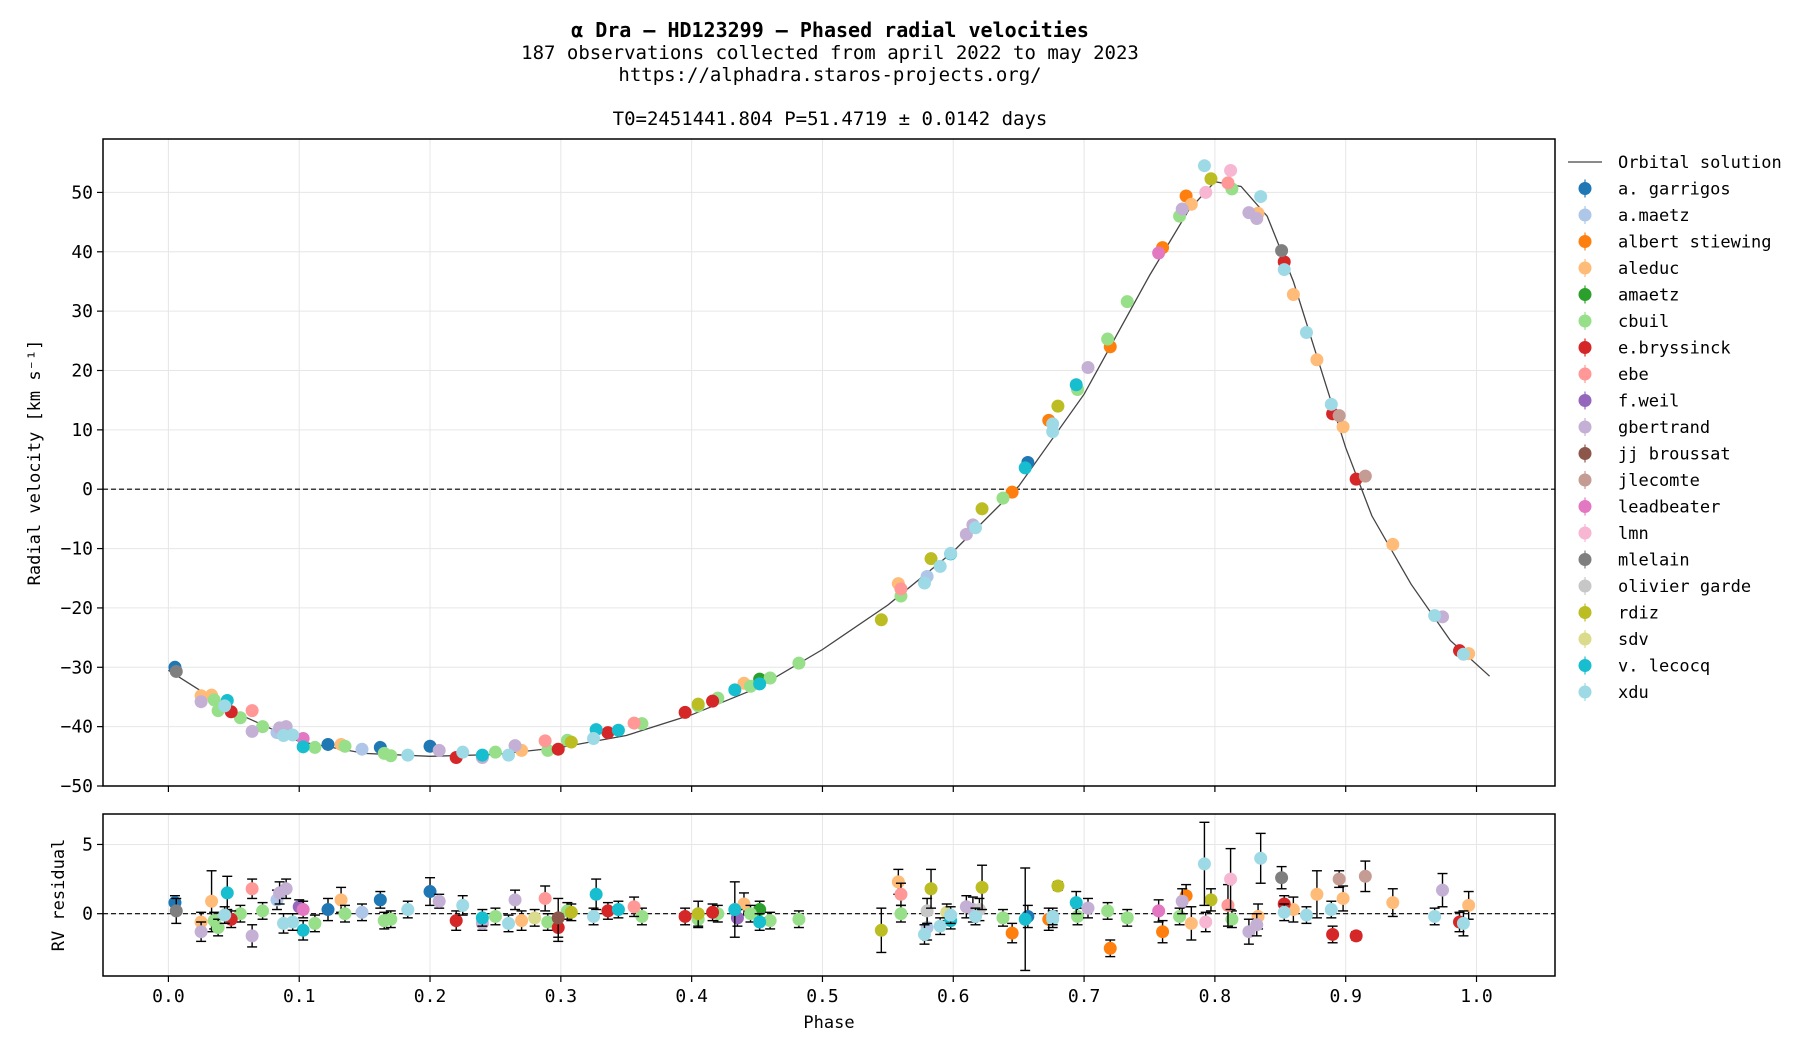 The width and height of the screenshot is (1800, 1050). I want to click on legend-label: v. lecocq, so click(1664, 667).